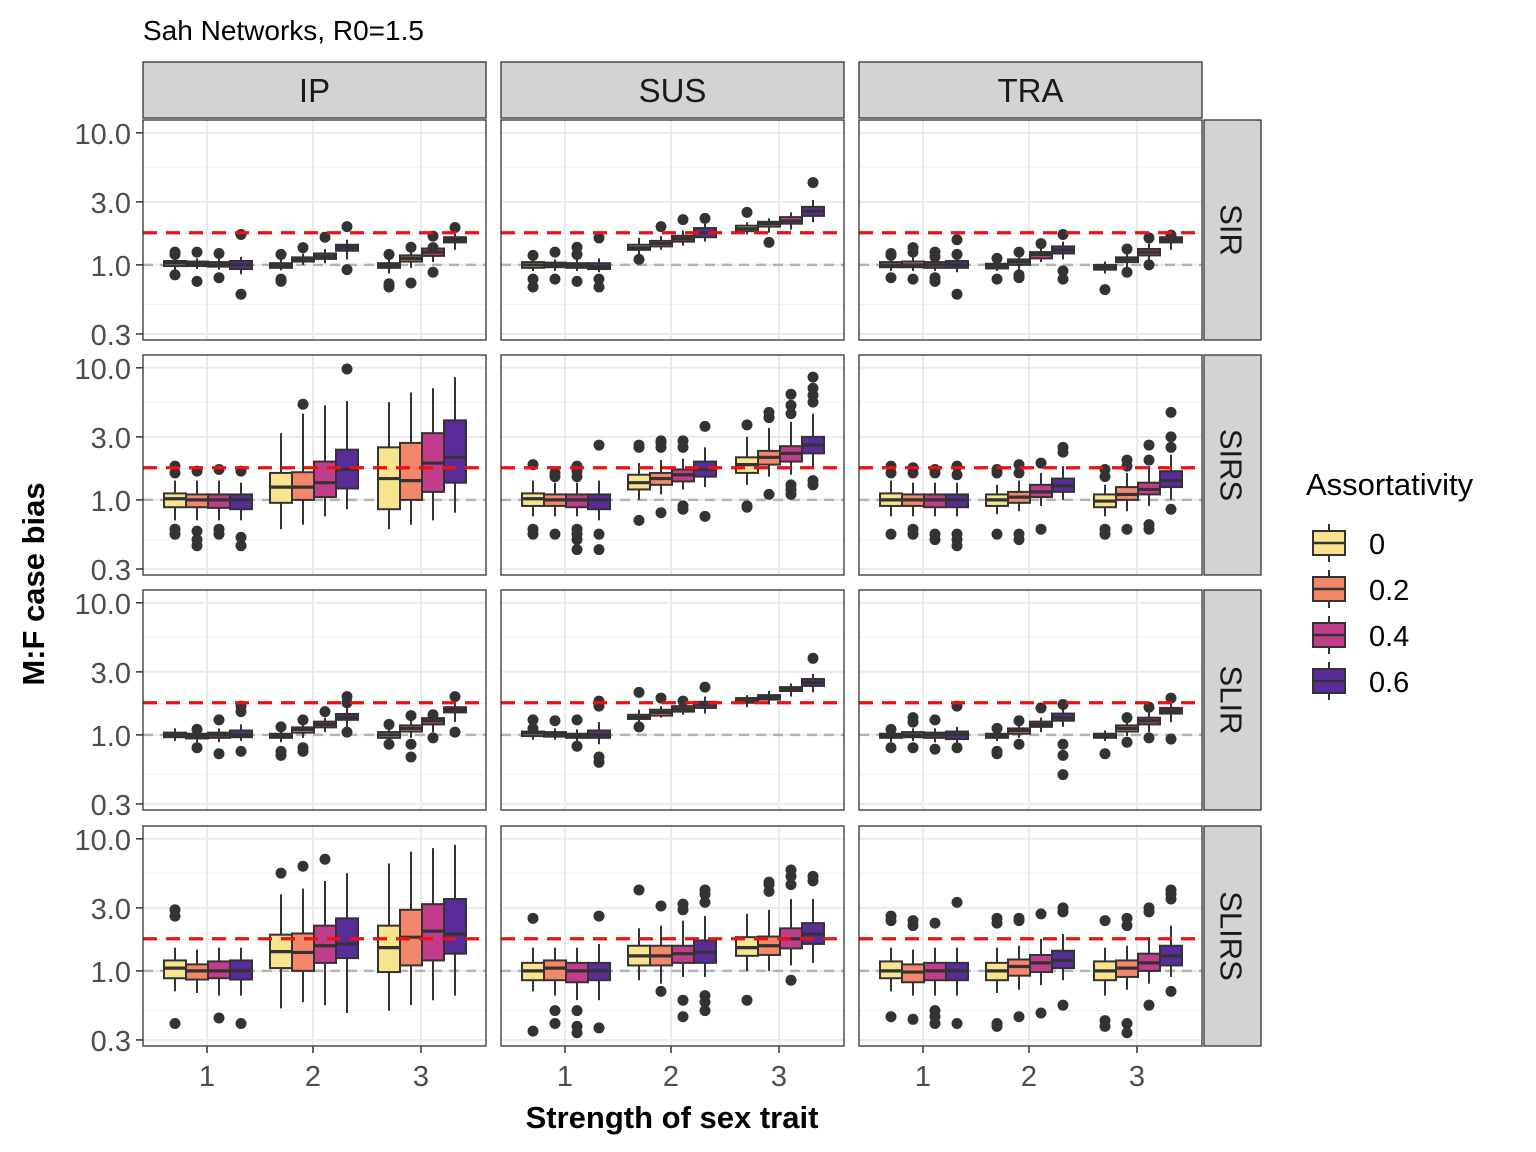 The height and width of the screenshot is (1152, 1536). I want to click on x-tick-label: 1, so click(923, 1077).